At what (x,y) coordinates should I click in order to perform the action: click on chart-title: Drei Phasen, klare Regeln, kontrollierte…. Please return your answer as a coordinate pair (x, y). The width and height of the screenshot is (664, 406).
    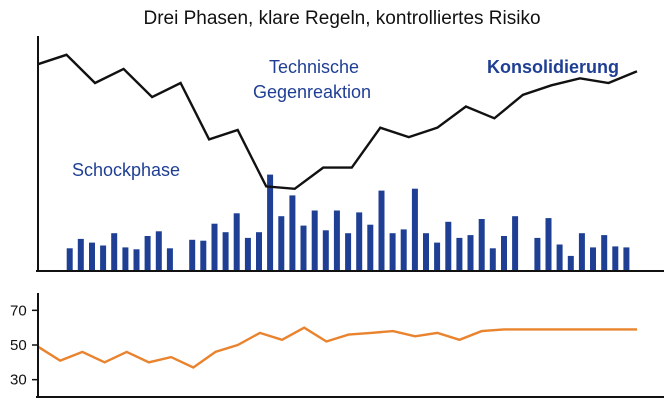
    Looking at the image, I should click on (341, 18).